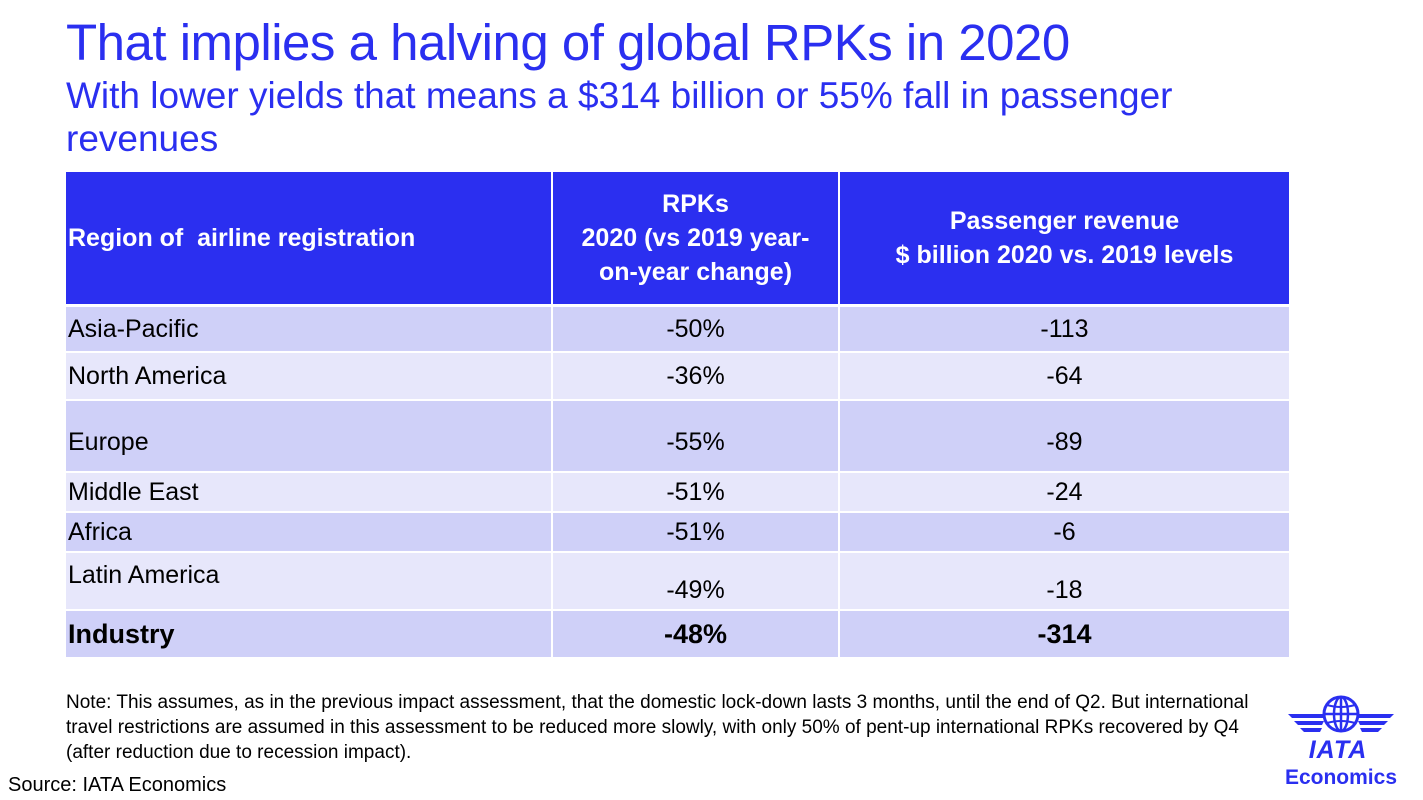 The height and width of the screenshot is (800, 1423). What do you see at coordinates (696, 634) in the screenshot?
I see `rpk-cell: -48%` at bounding box center [696, 634].